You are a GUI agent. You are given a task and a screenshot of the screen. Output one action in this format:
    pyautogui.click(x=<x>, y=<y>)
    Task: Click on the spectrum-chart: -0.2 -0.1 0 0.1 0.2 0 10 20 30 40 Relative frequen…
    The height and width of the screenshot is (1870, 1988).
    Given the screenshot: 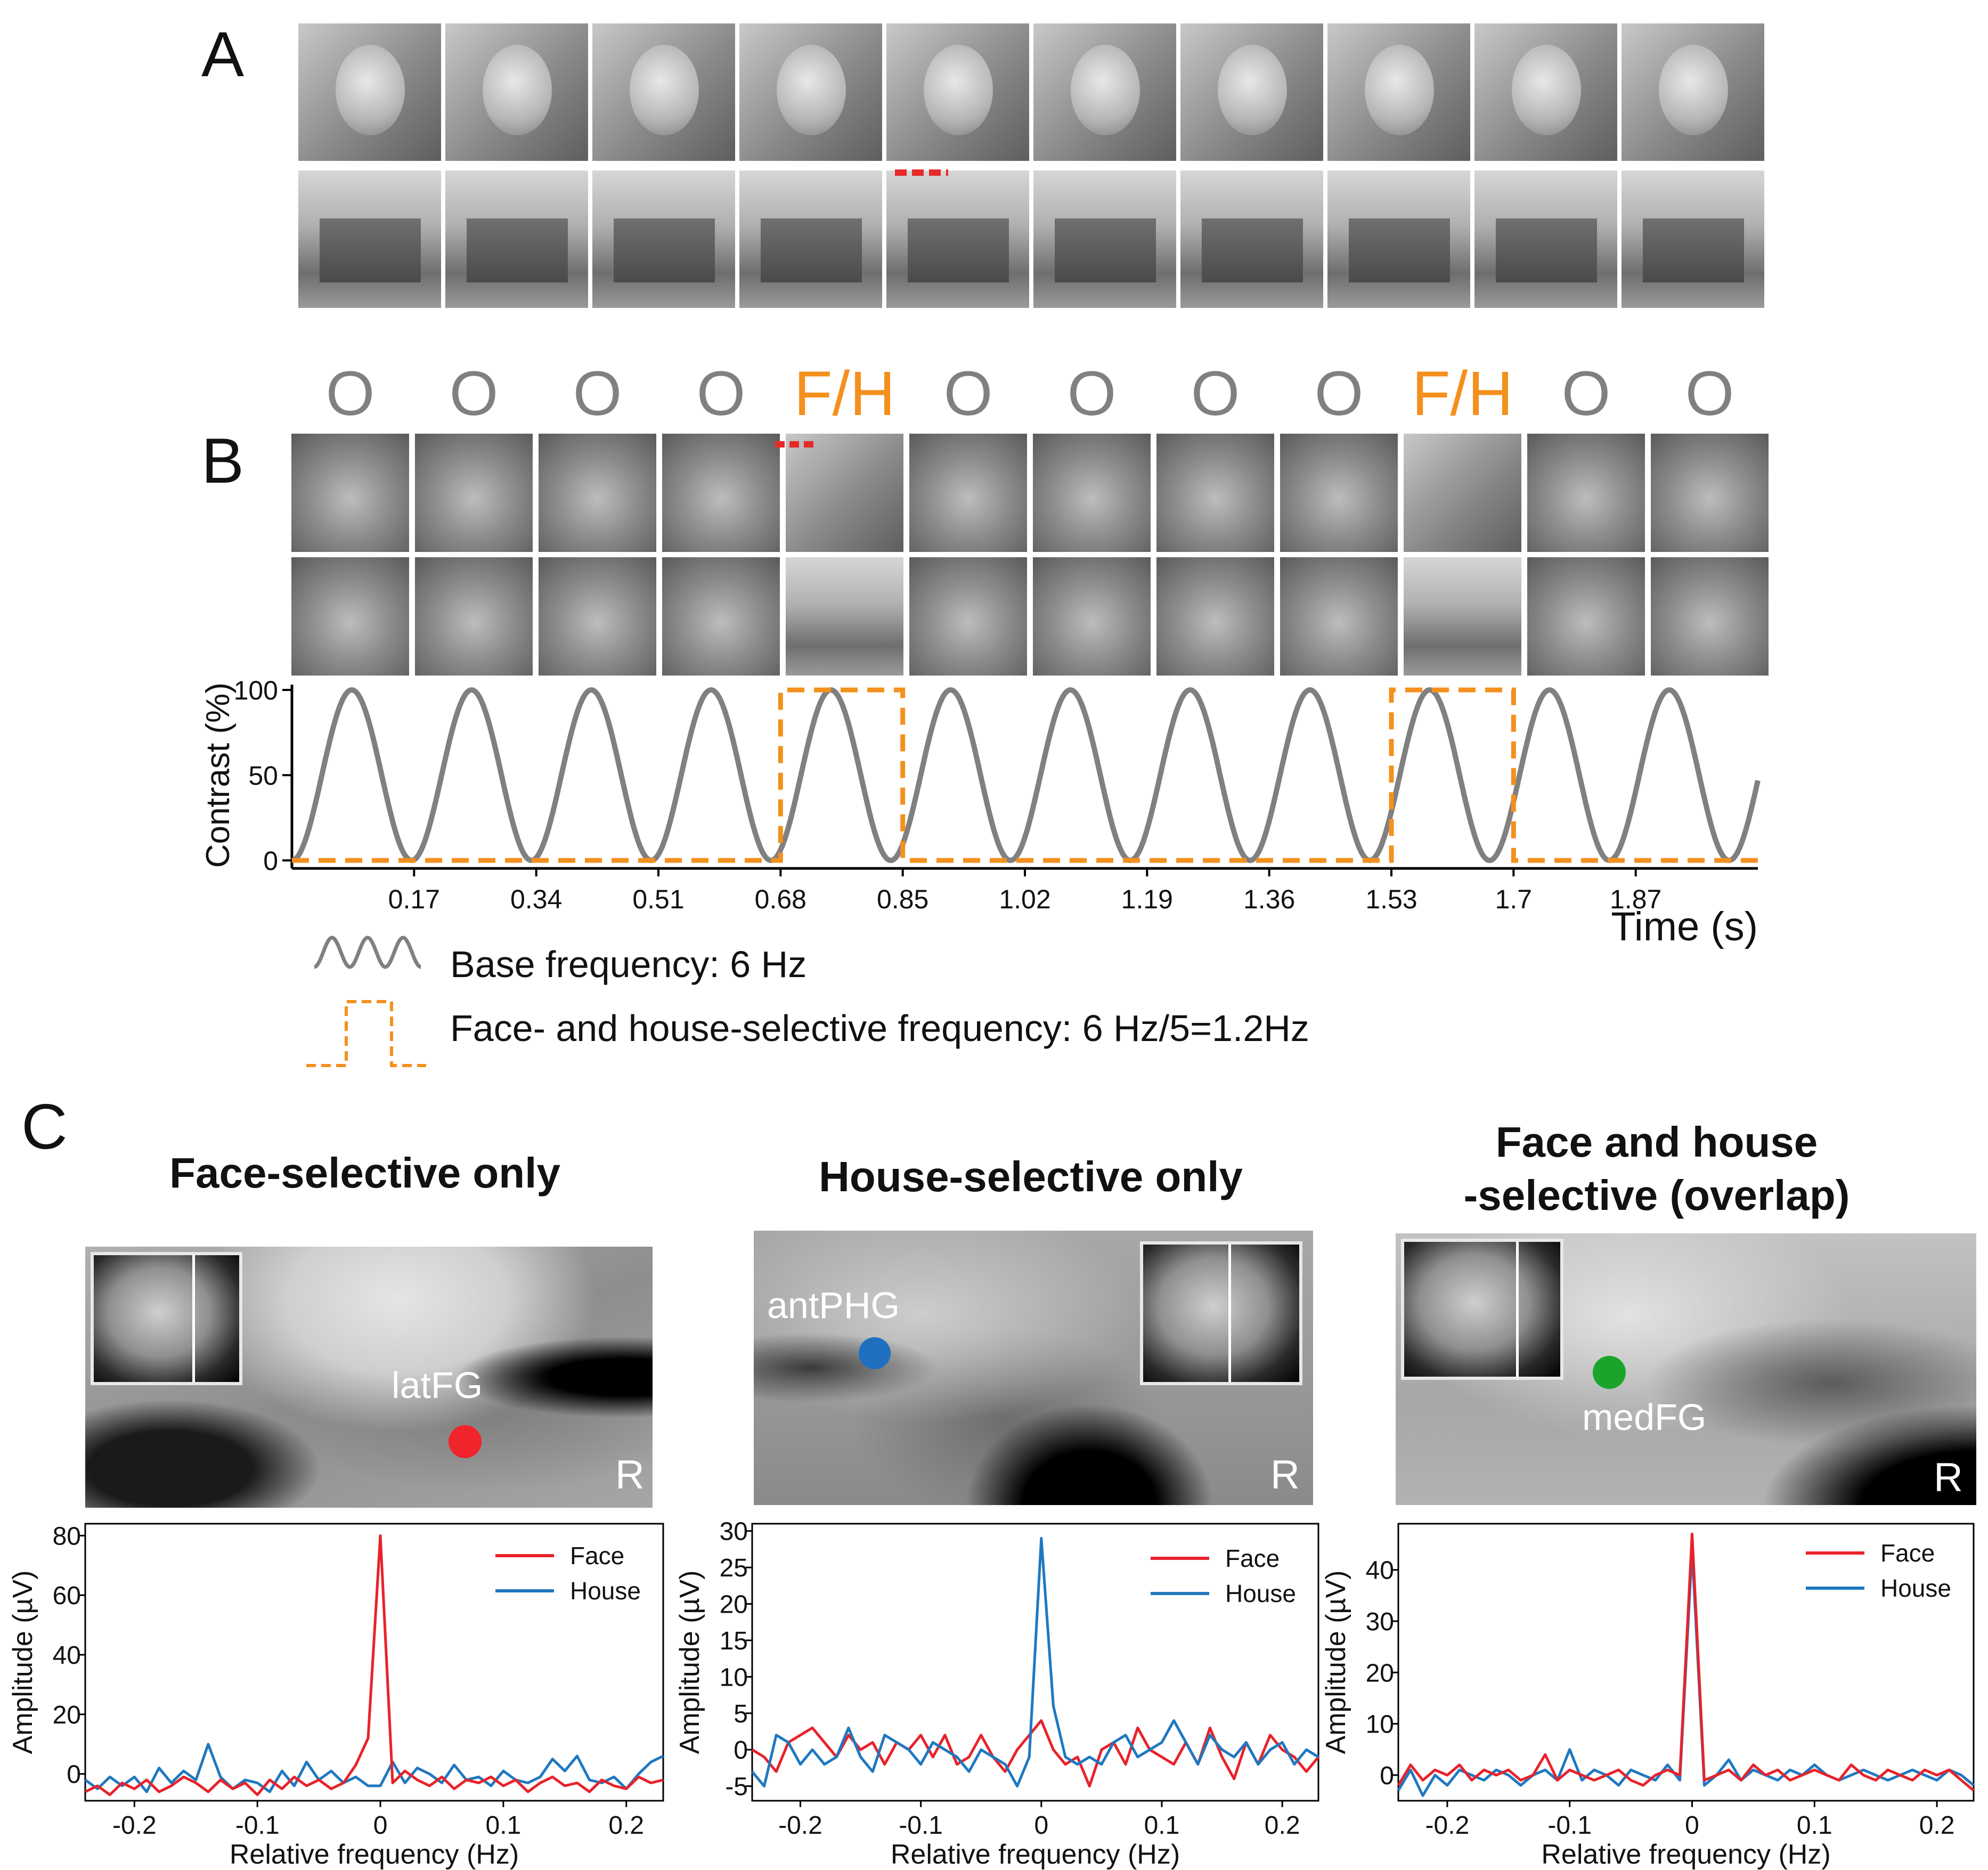 What is the action you would take?
    pyautogui.click(x=1648, y=1696)
    